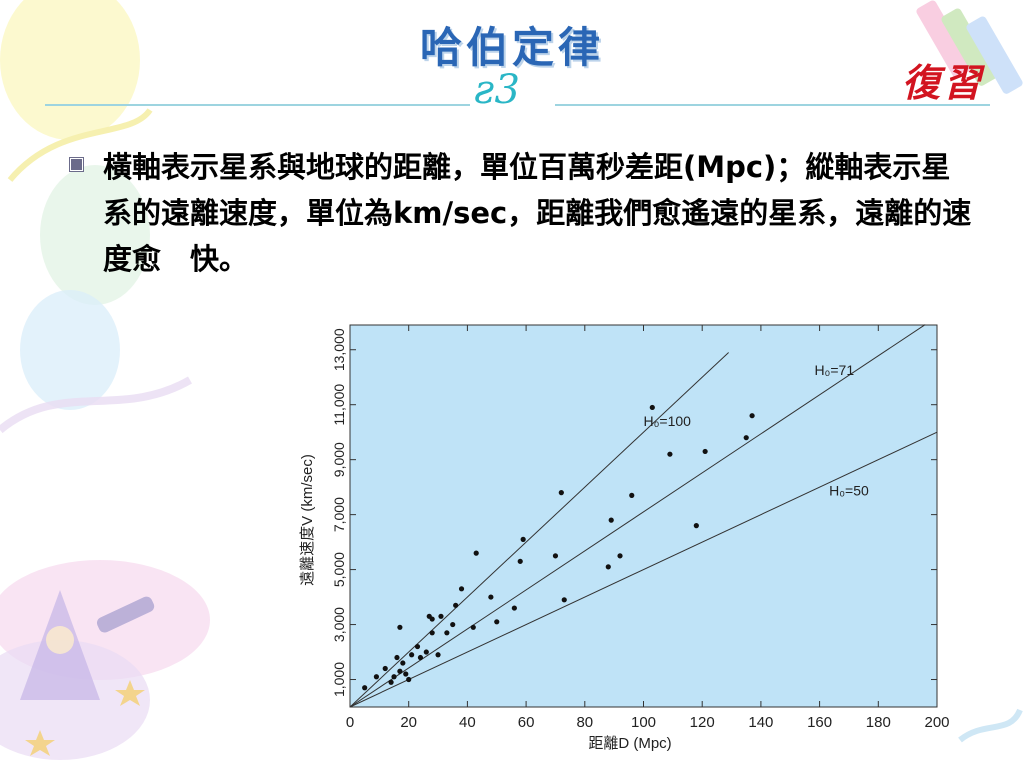 The height and width of the screenshot is (768, 1024). Describe the element at coordinates (772, 105) in the screenshot. I see `title-divider-right` at that location.